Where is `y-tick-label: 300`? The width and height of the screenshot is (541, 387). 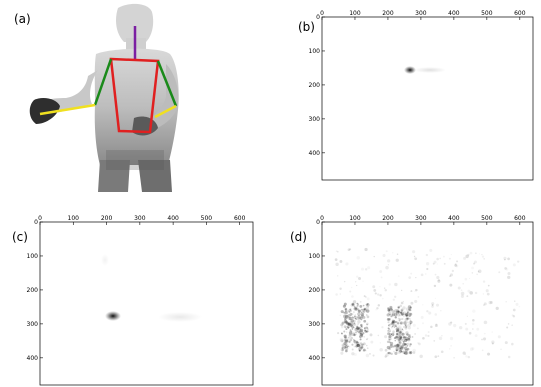 y-tick-label: 300 is located at coordinates (315, 119).